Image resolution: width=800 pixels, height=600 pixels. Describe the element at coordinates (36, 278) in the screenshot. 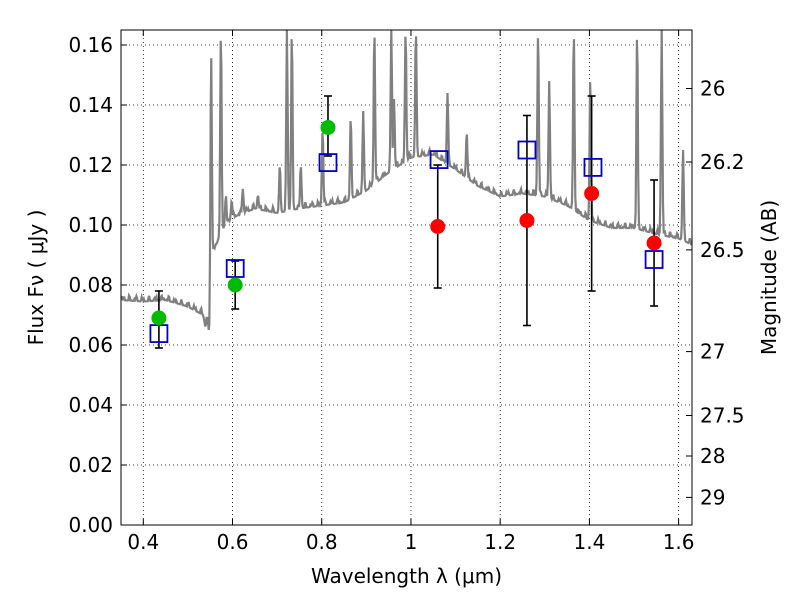

I see `y-axis-label: Flux Fν ( μJy )` at that location.